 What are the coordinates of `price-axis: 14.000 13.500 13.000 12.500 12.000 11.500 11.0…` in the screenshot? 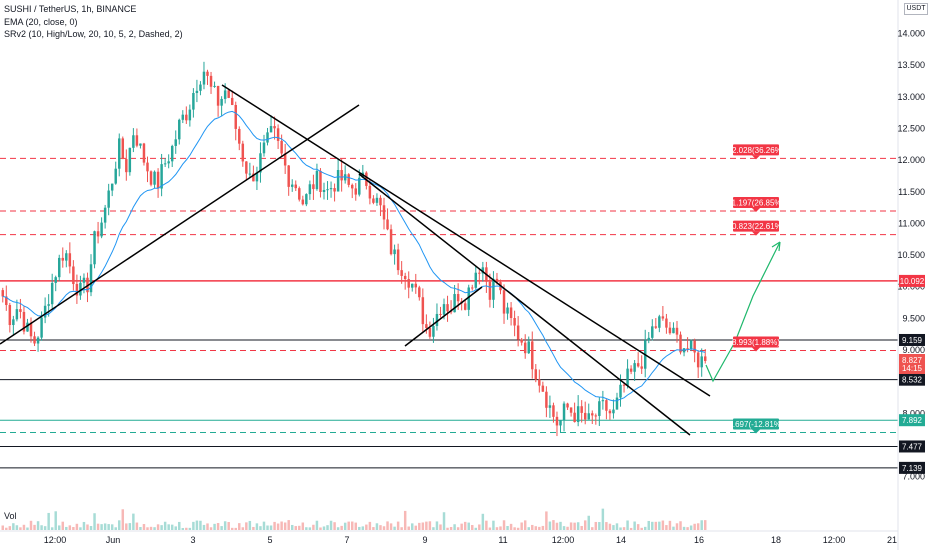 It's located at (911, 254).